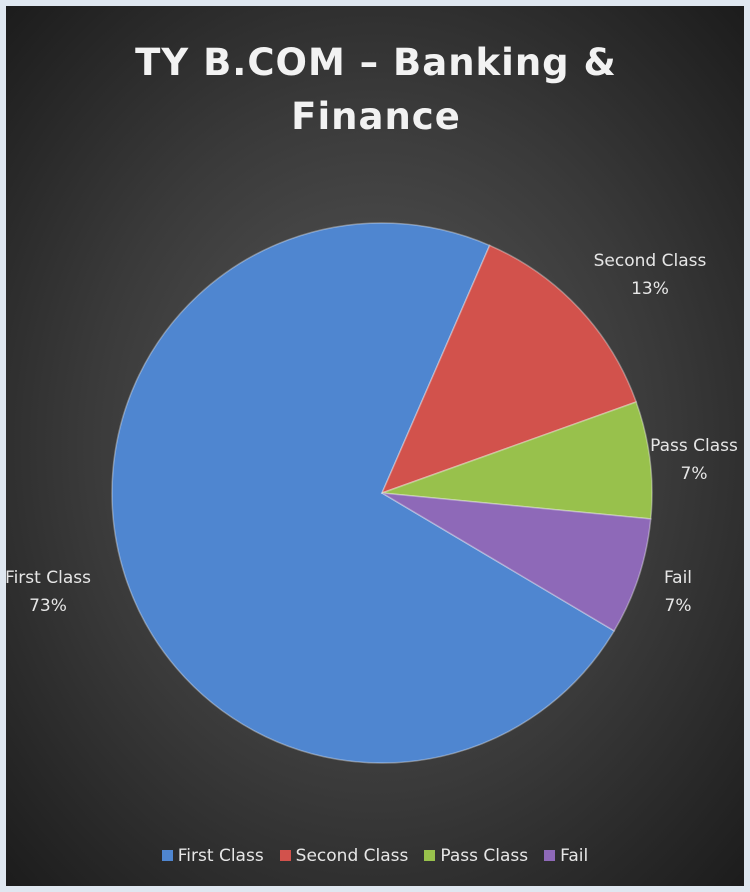  I want to click on data-label-name: Fail, so click(678, 578).